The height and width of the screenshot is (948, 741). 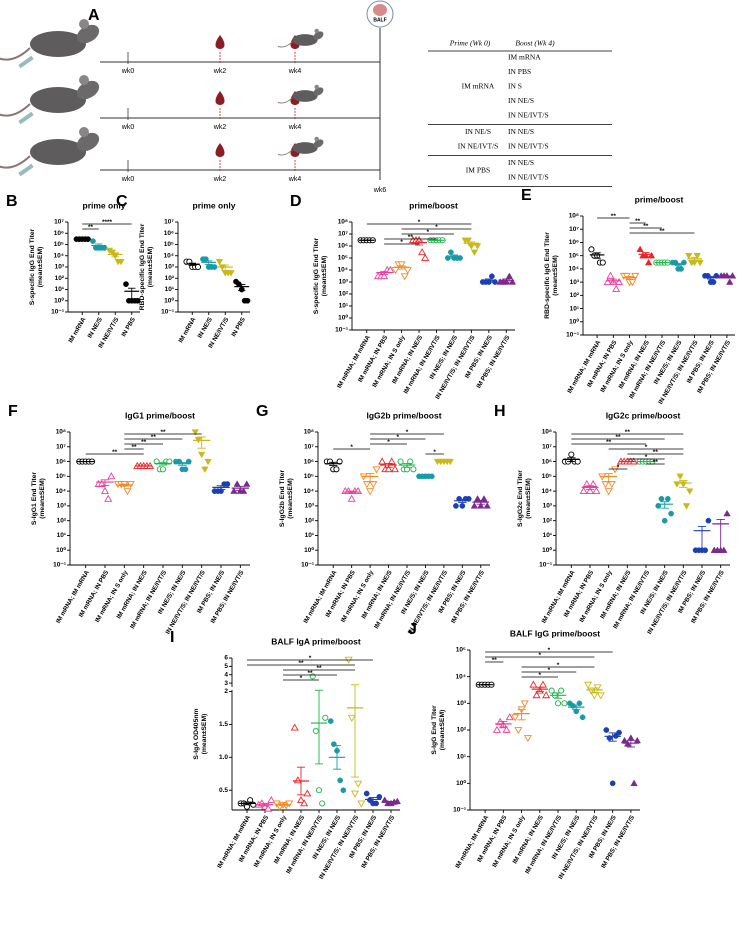 What do you see at coordinates (169, 289) in the screenshot?
I see `y-tick-label: 10¹` at bounding box center [169, 289].